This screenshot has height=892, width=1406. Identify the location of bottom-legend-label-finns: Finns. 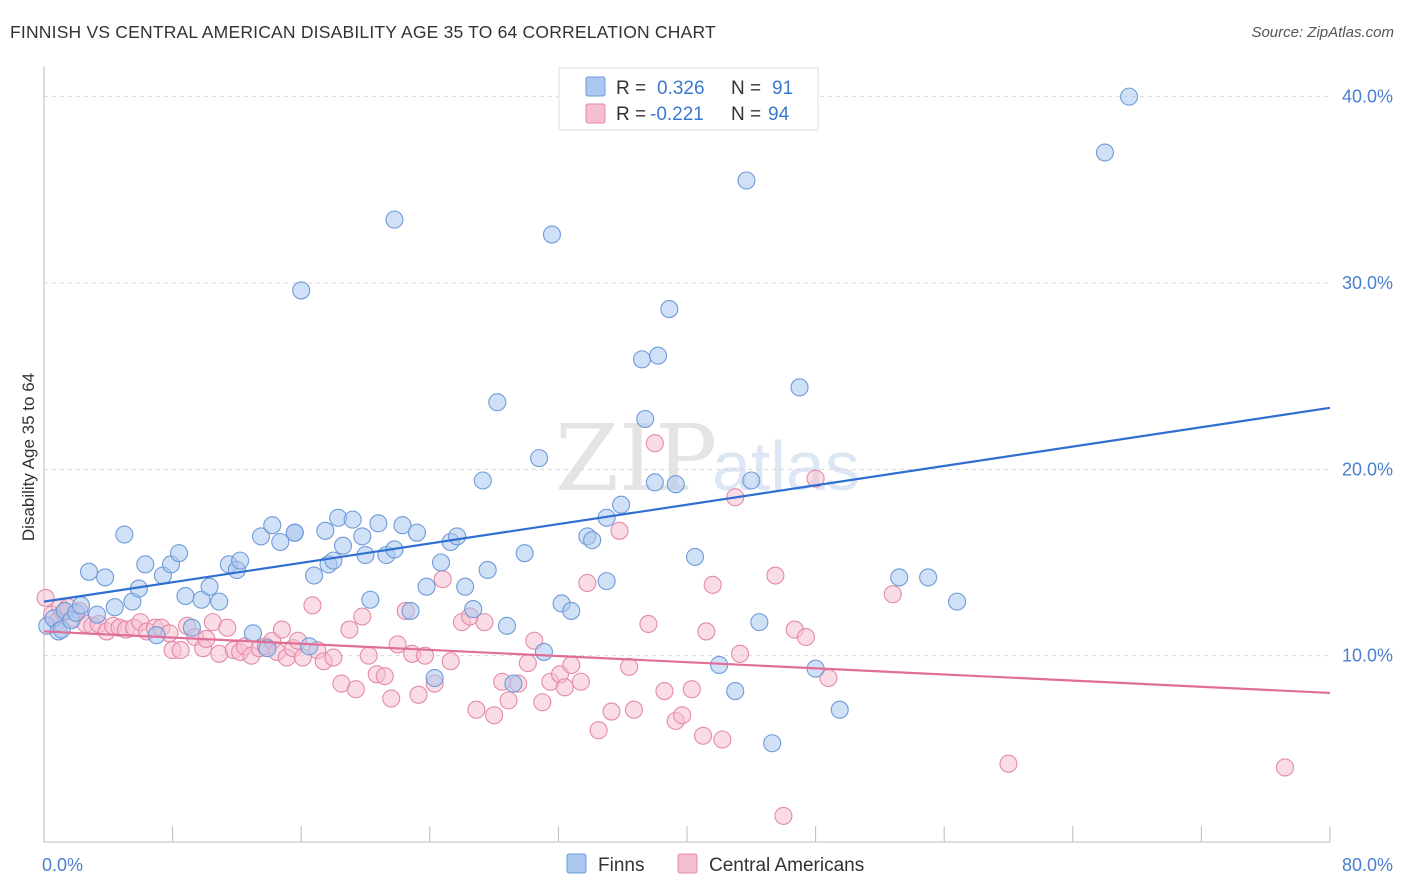
(621, 865).